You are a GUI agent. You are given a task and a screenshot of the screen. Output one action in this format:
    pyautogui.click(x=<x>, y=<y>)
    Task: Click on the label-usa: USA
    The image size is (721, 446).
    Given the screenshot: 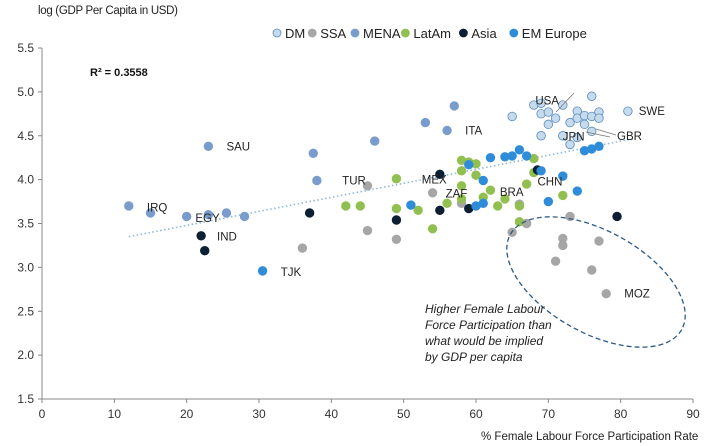 What is the action you would take?
    pyautogui.click(x=547, y=102)
    